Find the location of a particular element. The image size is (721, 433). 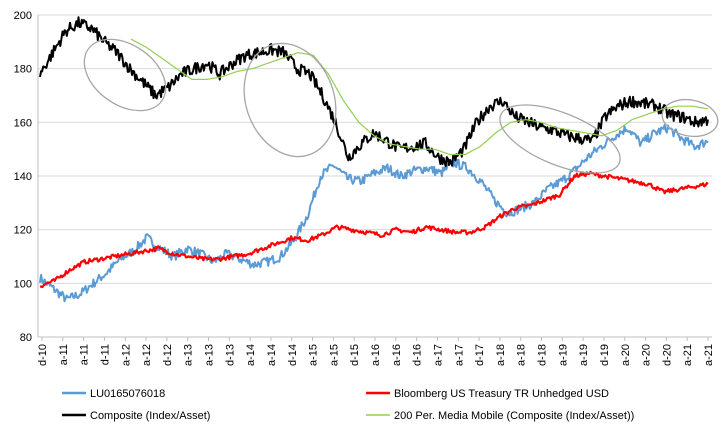

y-tick-label: 80 is located at coordinates (26, 338).